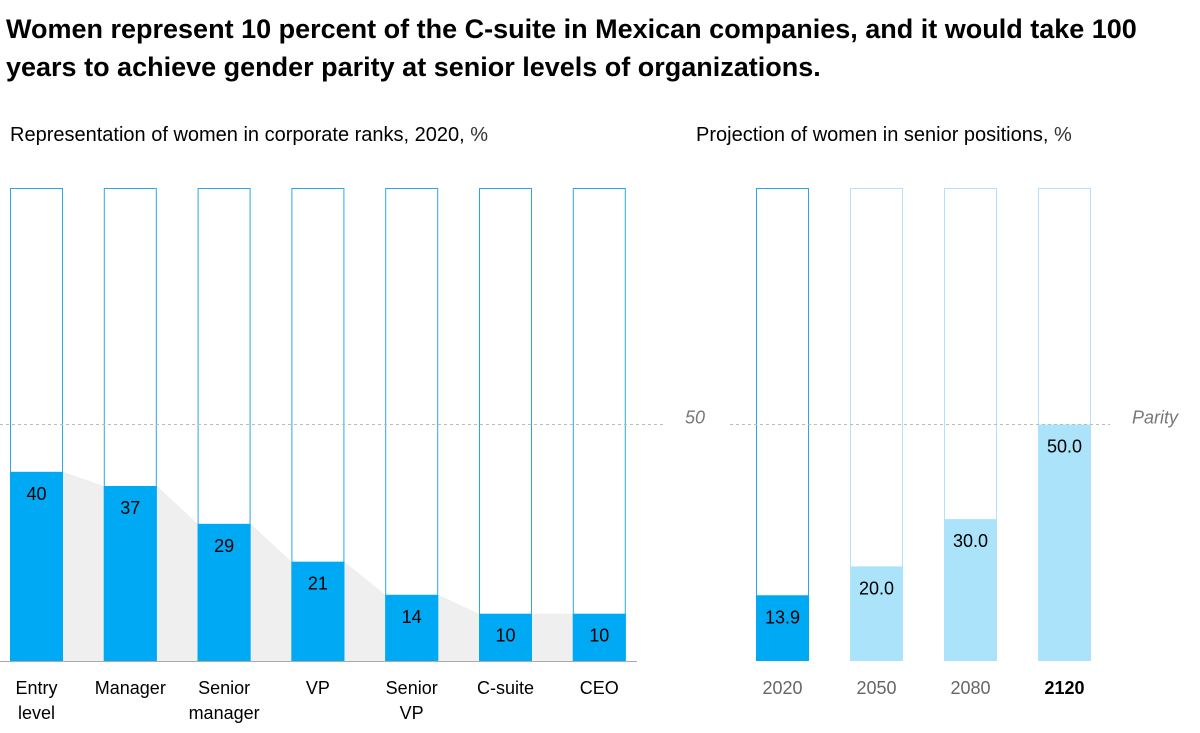  I want to click on x-tick-label: 2020, so click(782, 688).